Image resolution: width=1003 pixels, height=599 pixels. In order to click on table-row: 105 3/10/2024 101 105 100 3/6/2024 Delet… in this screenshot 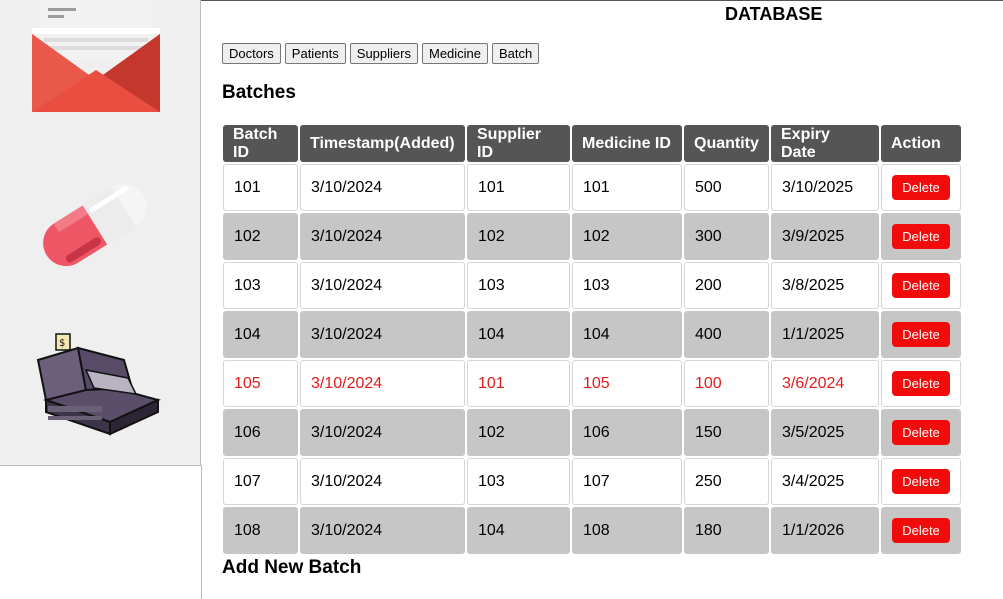, I will do `click(592, 383)`.